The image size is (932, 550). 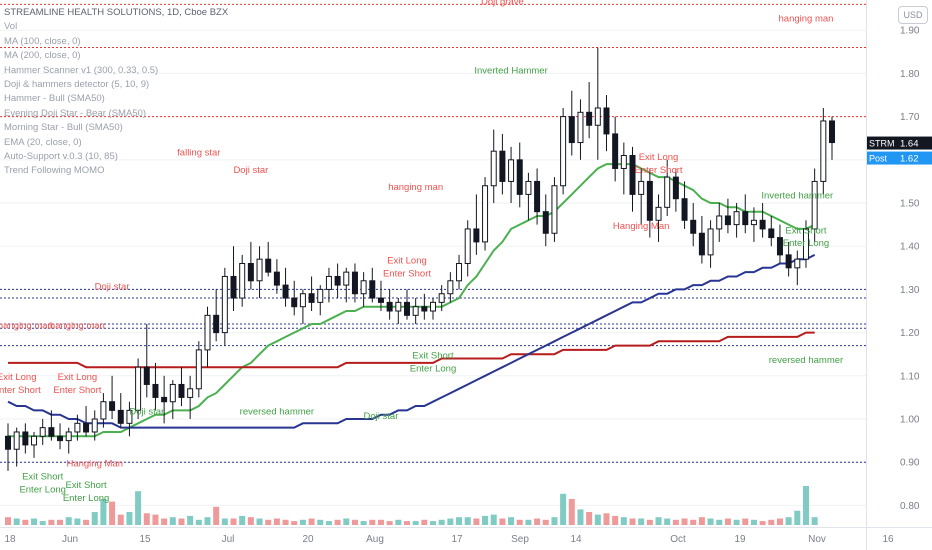 I want to click on pattern-label: Doji star, so click(x=381, y=416).